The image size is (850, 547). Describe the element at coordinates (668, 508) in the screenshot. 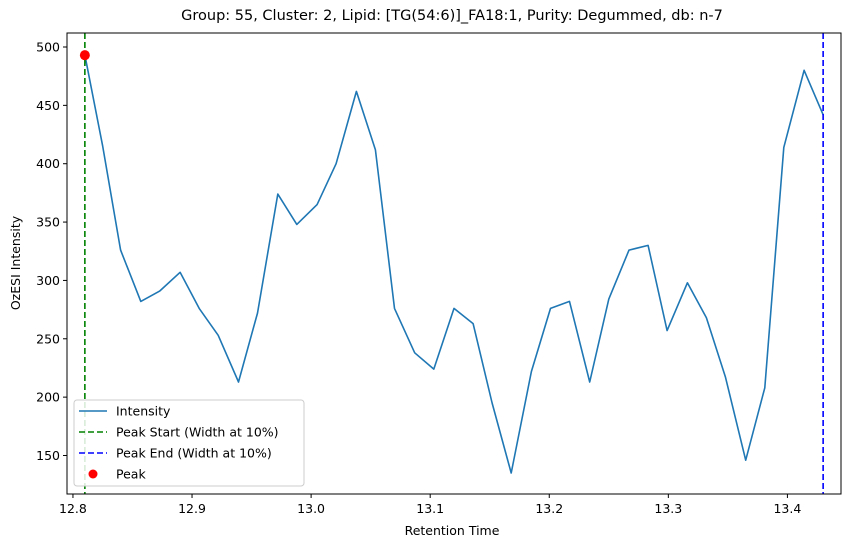

I see `x-tick-label: 13.3` at that location.